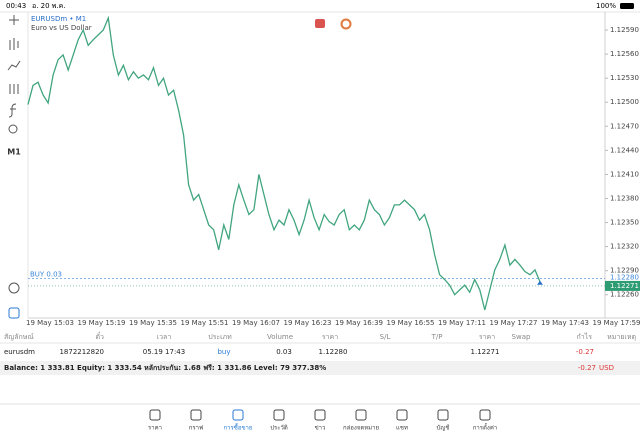  Describe the element at coordinates (627, 6) in the screenshot. I see `battery-icon` at that location.